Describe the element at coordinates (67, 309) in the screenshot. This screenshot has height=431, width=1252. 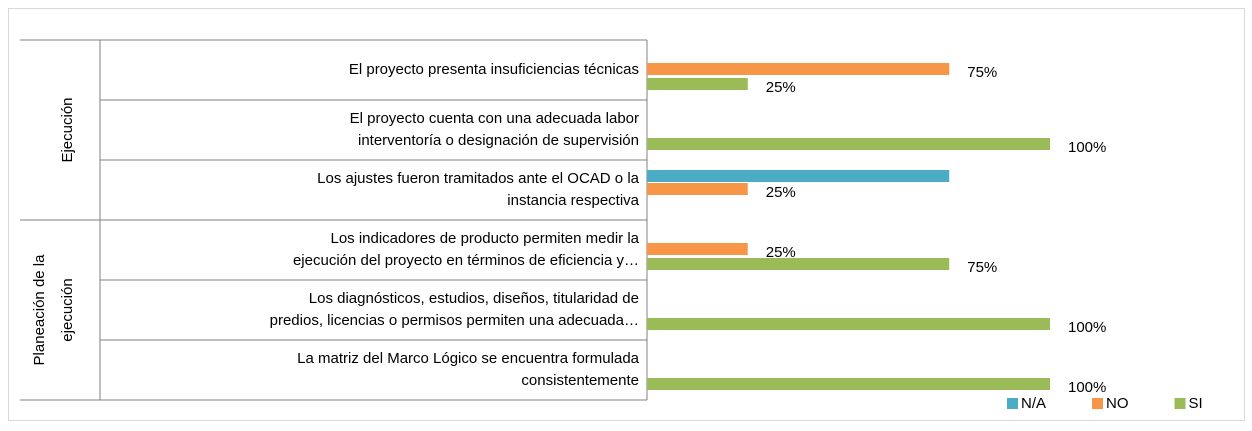
I see `group-label: ejecución` at that location.